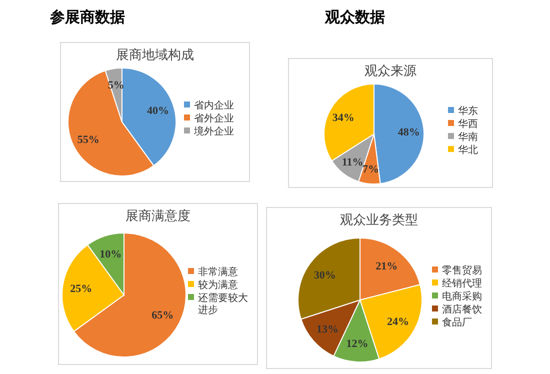 Image resolution: width=550 pixels, height=374 pixels. I want to click on data-label: 24%, so click(398, 322).